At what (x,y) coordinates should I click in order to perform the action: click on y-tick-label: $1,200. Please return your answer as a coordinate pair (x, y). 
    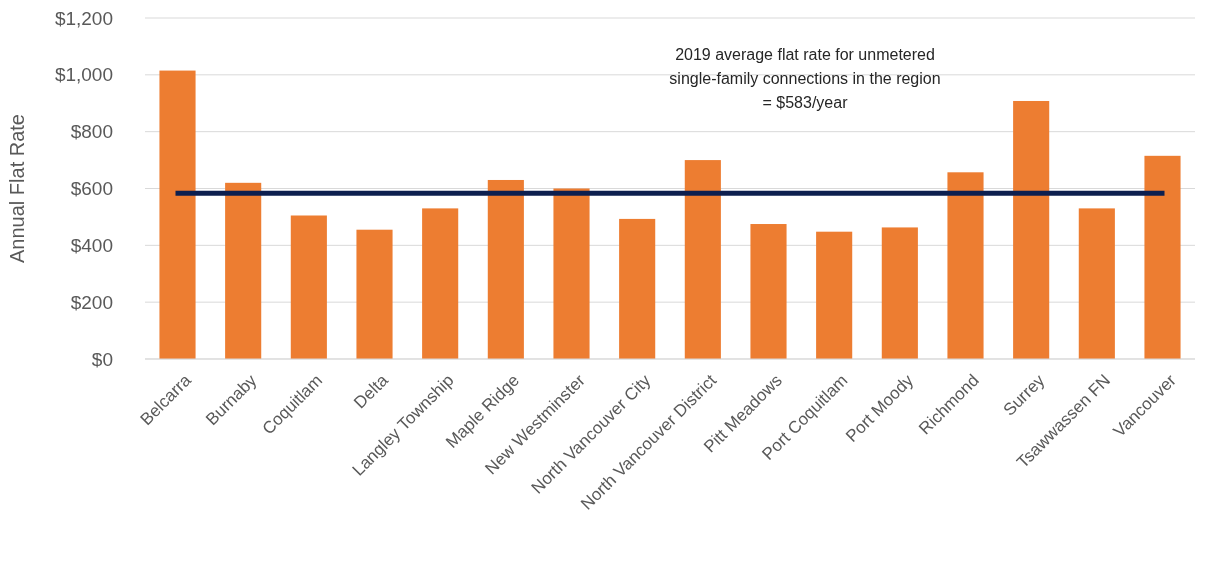
    Looking at the image, I should click on (83, 18).